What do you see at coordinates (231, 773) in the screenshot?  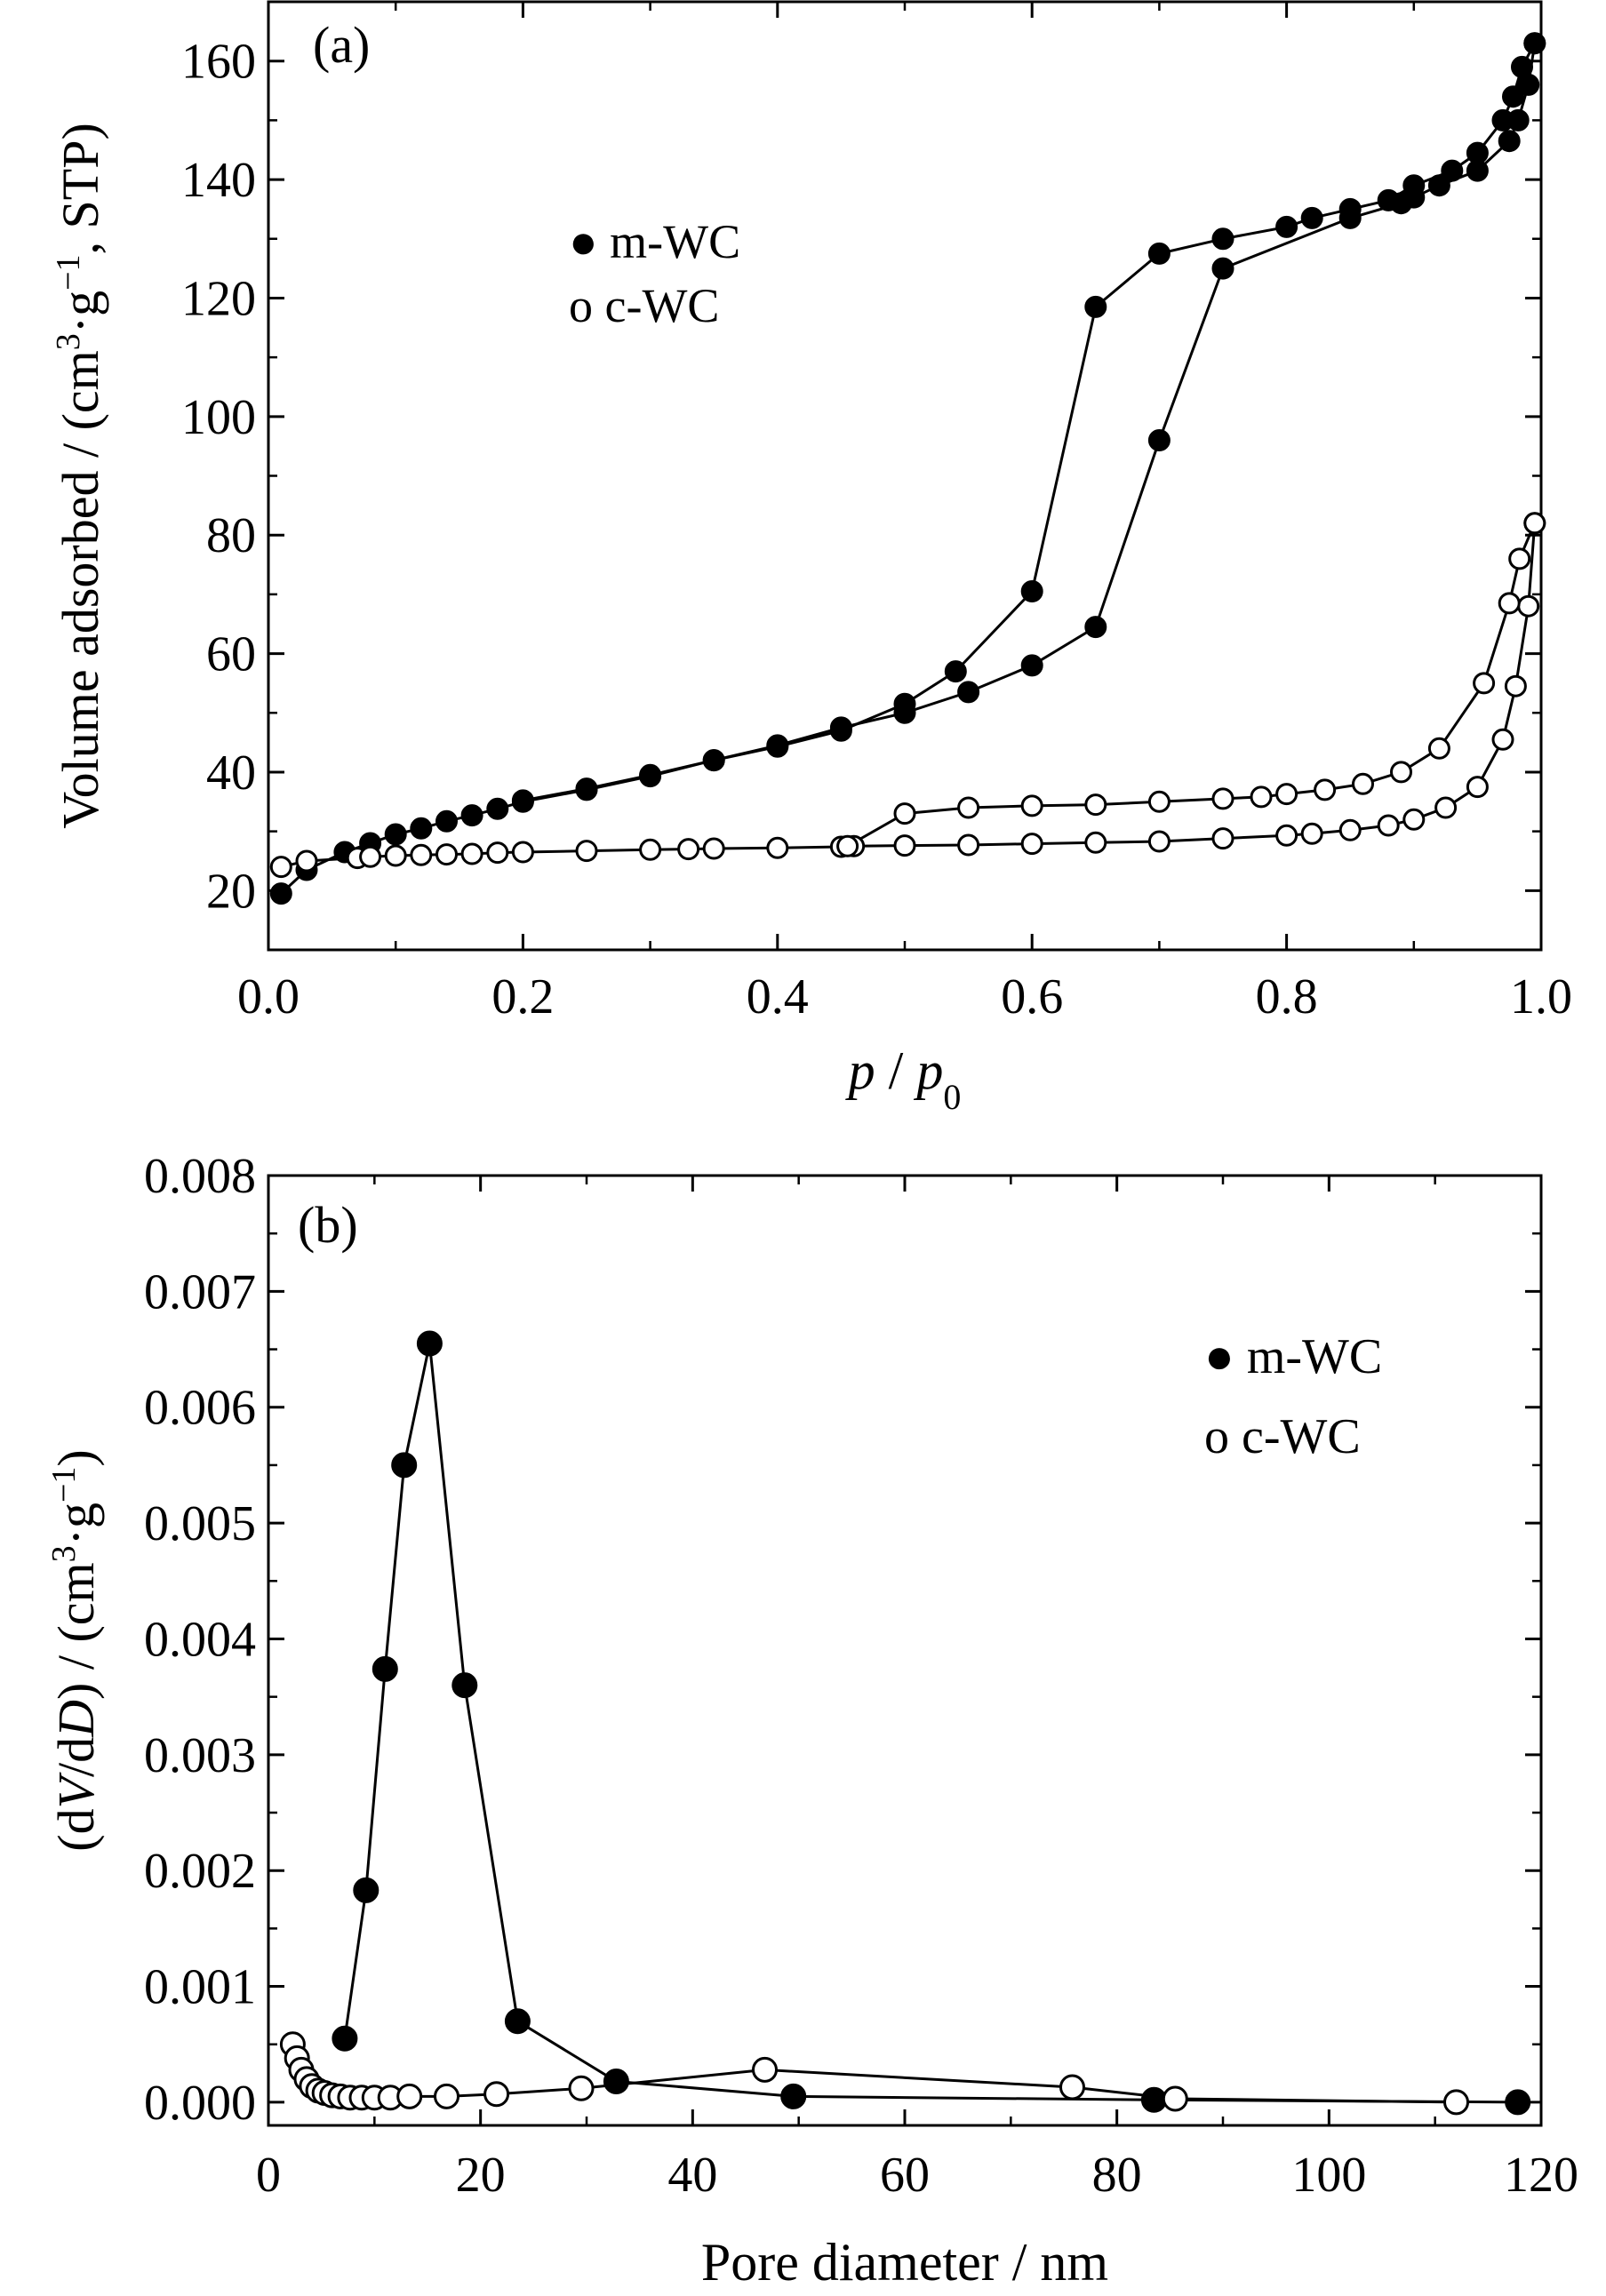 I see `y-tick-label: 40` at bounding box center [231, 773].